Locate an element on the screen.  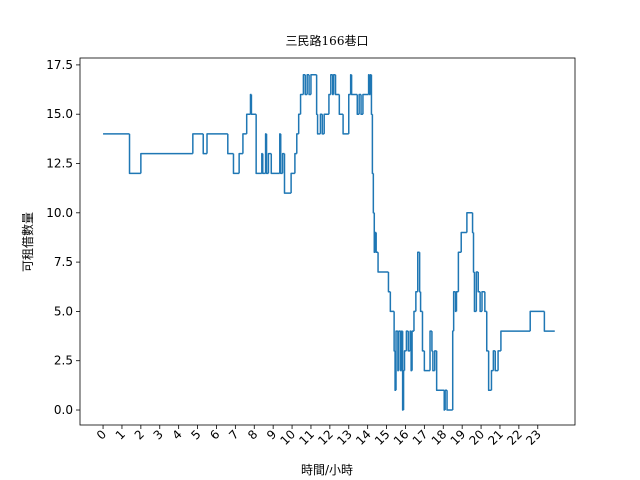
x-tick-label: 12 is located at coordinates (325, 437).